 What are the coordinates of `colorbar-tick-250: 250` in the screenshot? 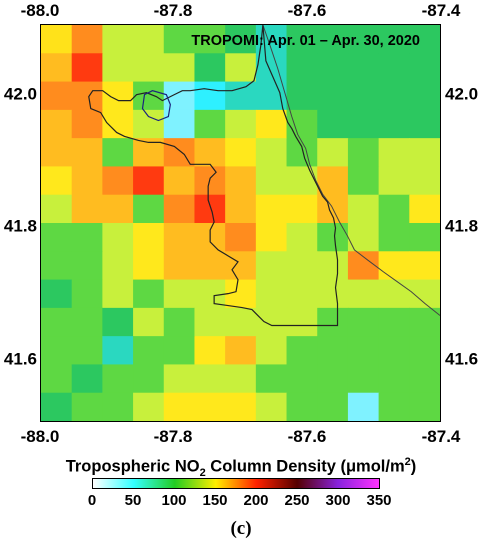 It's located at (297, 500).